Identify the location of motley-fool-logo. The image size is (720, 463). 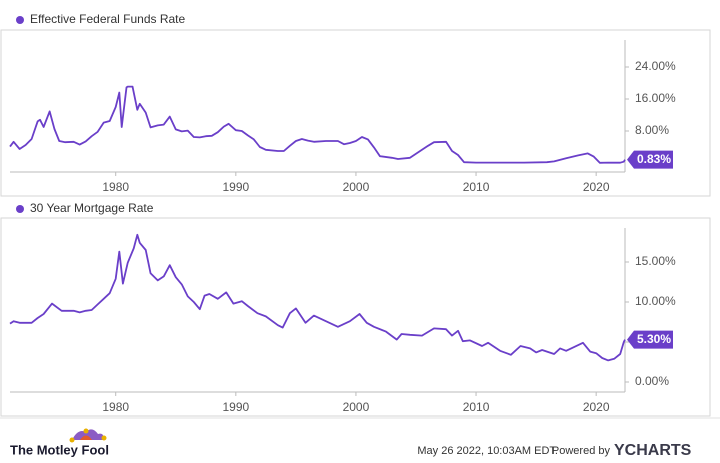
(88, 435).